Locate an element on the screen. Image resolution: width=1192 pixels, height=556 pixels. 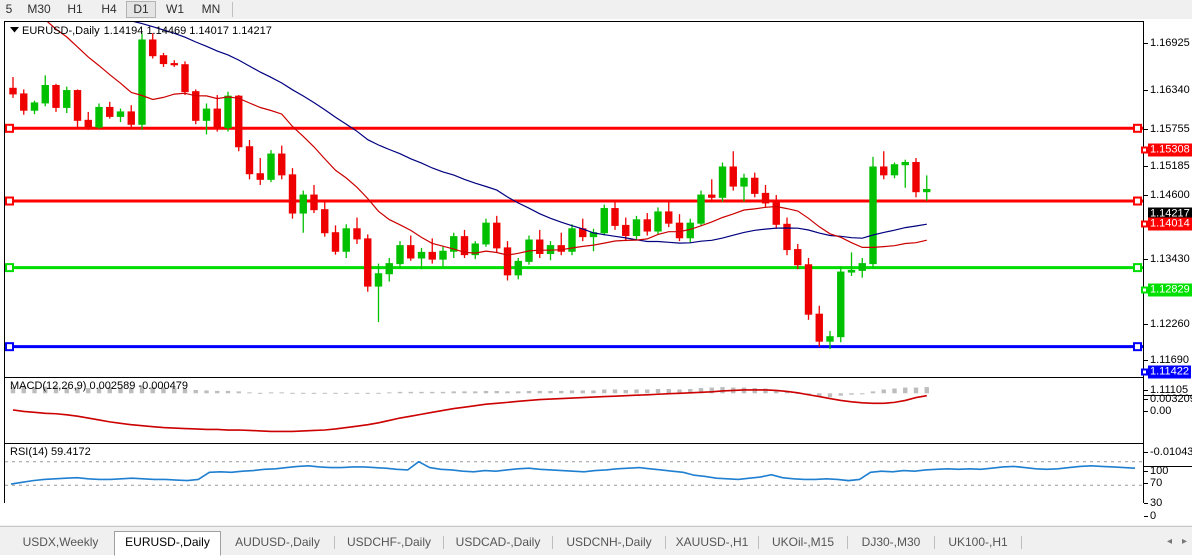
price-scale-label: 1.14600 is located at coordinates (1170, 195).